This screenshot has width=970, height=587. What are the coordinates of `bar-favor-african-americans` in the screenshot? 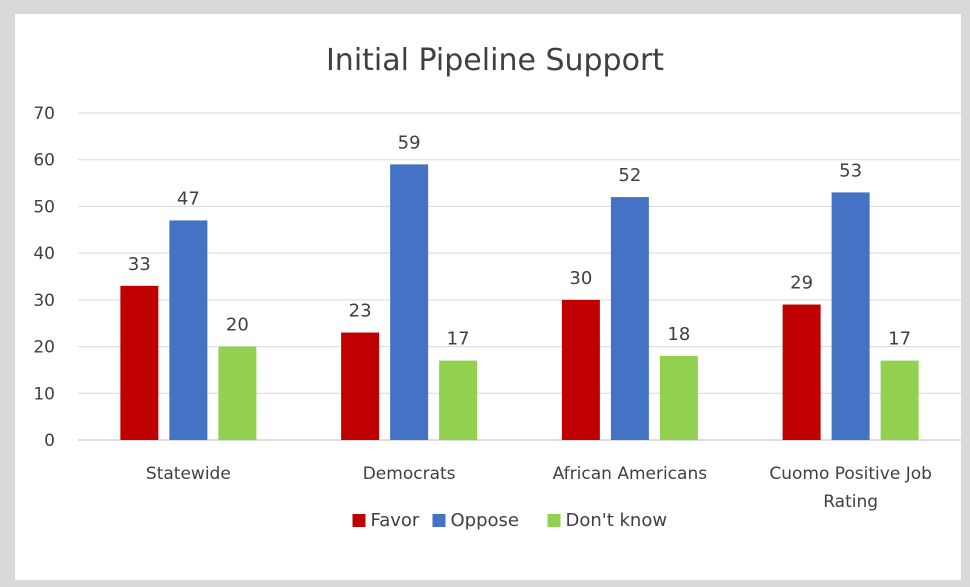 It's located at (580, 369).